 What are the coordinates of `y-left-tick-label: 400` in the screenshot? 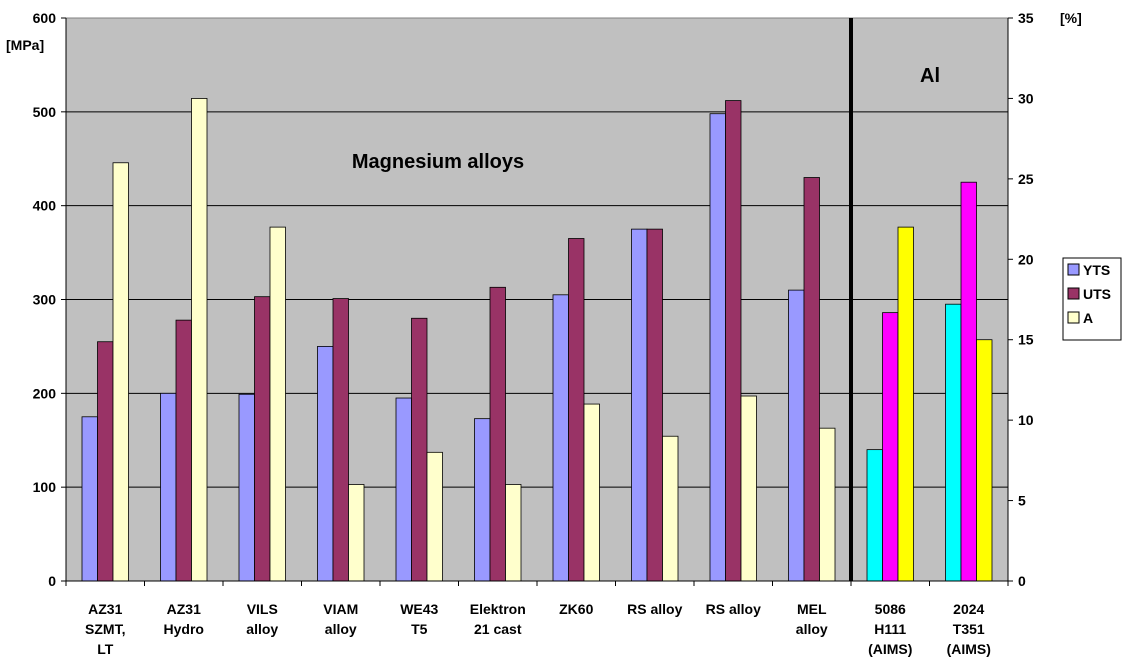 It's located at (45, 206).